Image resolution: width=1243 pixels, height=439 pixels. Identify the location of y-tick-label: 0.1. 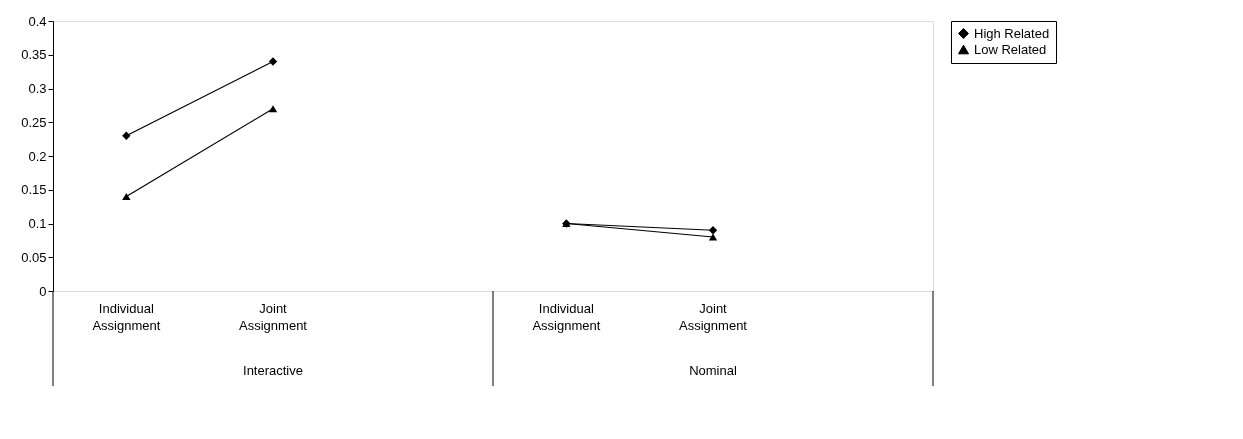
(37, 223).